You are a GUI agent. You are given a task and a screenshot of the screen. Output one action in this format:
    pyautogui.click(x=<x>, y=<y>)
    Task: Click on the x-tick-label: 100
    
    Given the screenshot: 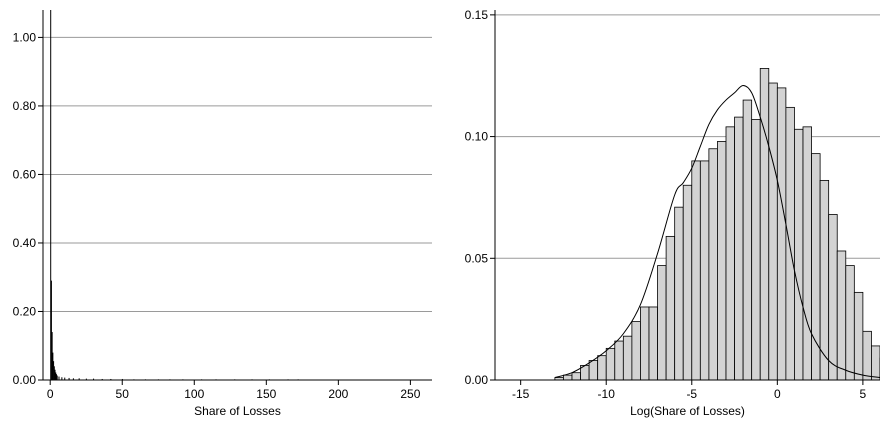 What is the action you would take?
    pyautogui.click(x=194, y=394)
    